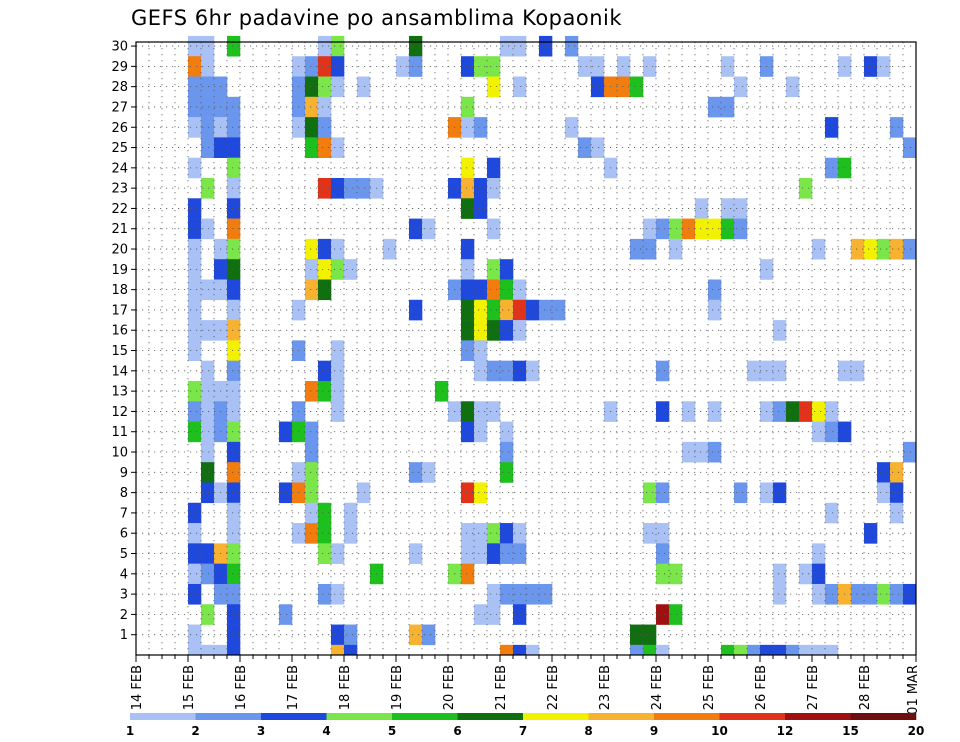 This screenshot has height=742, width=960. I want to click on x-tick-label: 14 FEB, so click(137, 687).